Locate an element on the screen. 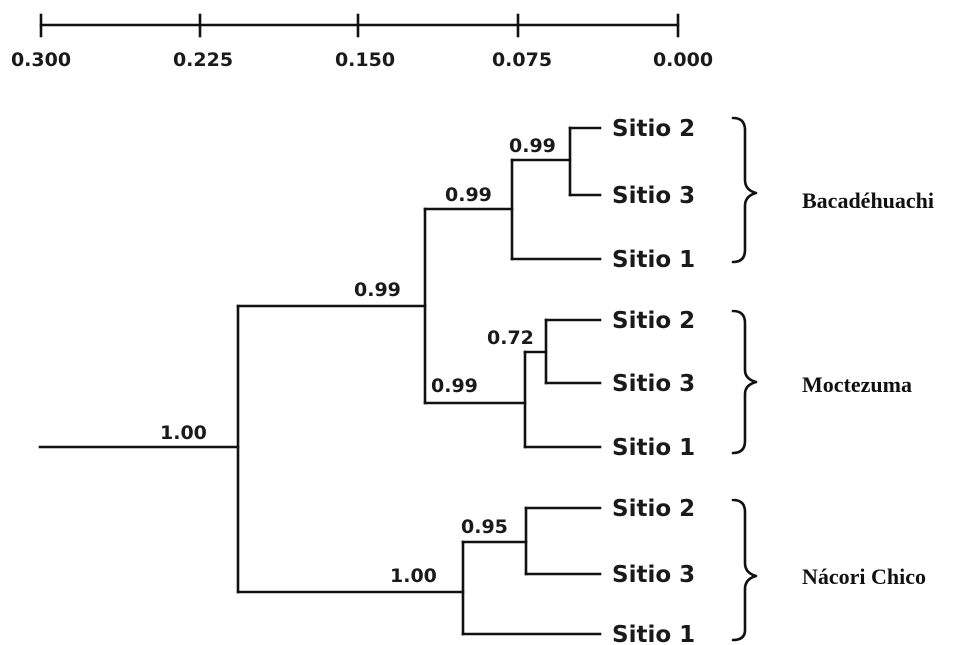 The height and width of the screenshot is (645, 977). scale-tick-label: 0.150 is located at coordinates (365, 60).